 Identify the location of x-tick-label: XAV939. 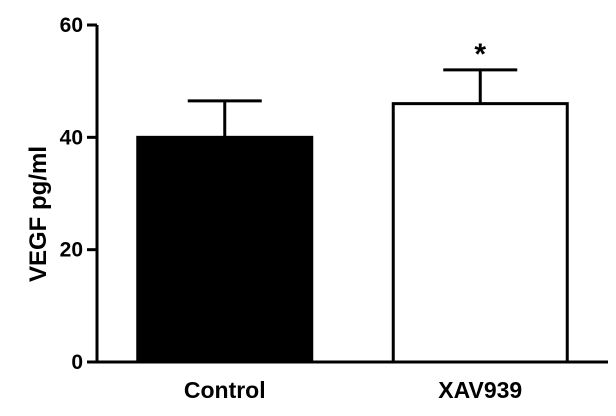
(480, 390).